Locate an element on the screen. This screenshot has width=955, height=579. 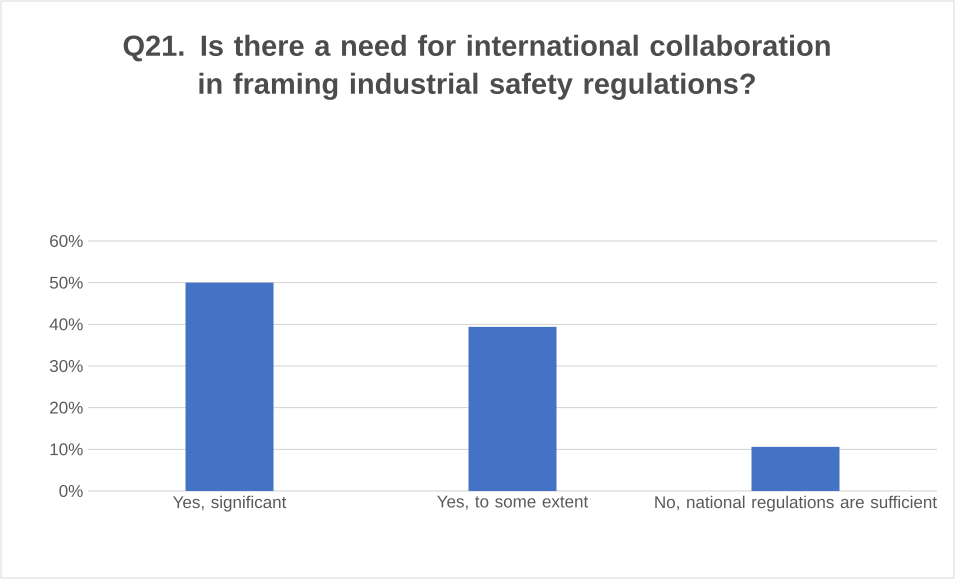
y-tick-label: 50% is located at coordinates (66, 282).